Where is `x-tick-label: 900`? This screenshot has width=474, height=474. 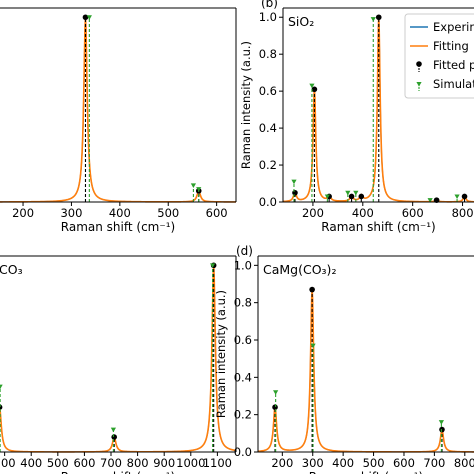 x-tick-label: 900 is located at coordinates (164, 463).